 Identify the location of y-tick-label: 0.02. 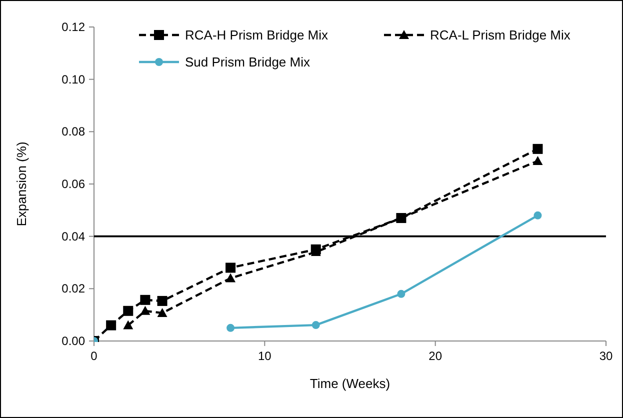
(74, 289).